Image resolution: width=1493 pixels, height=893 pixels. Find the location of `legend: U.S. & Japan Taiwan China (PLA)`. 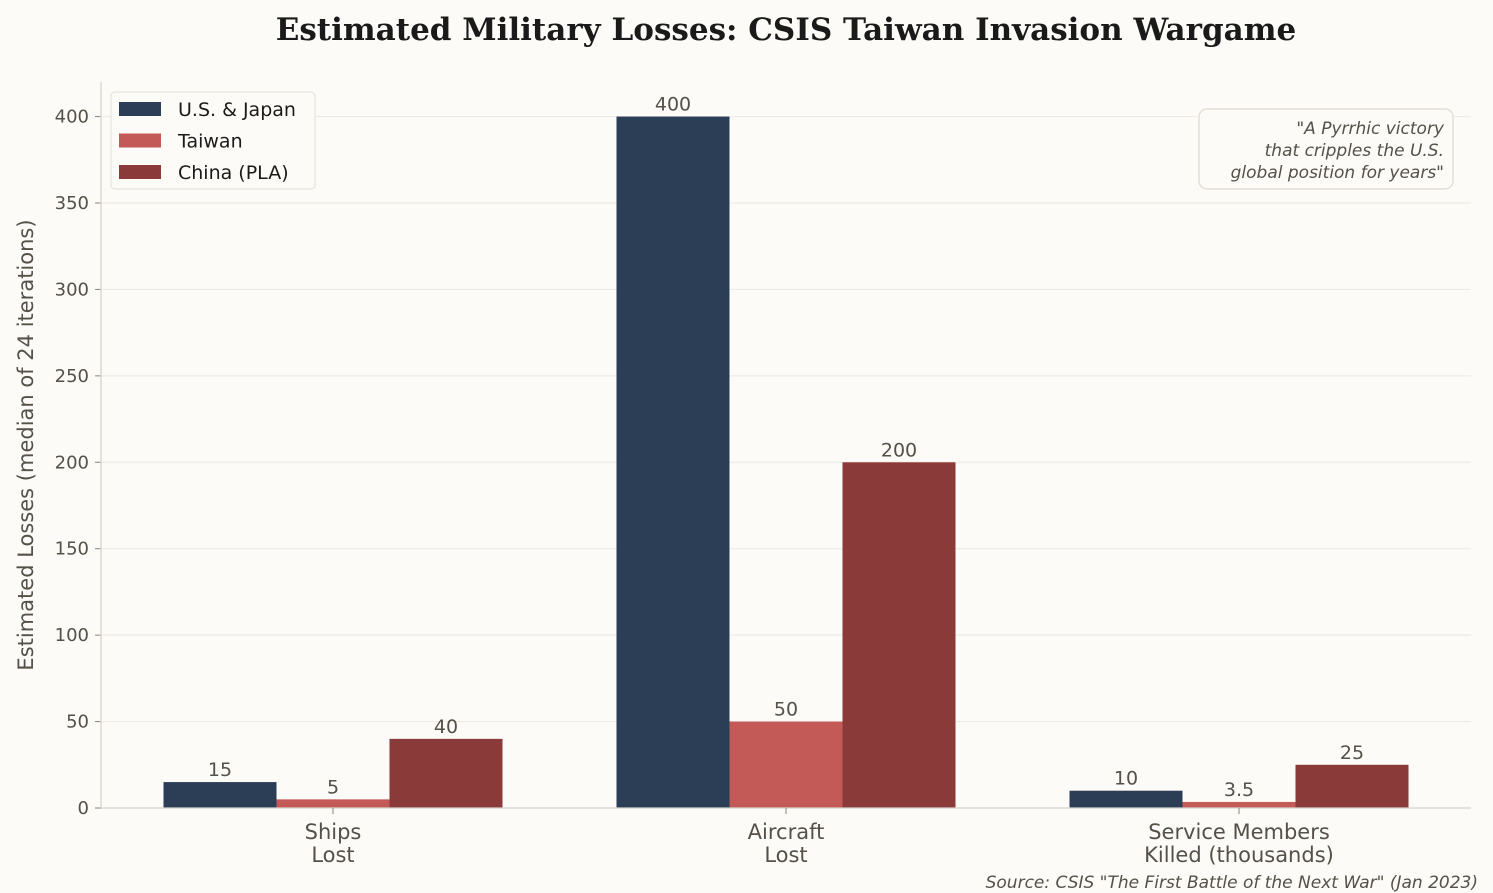

legend: U.S. & Japan Taiwan China (PLA) is located at coordinates (213, 140).